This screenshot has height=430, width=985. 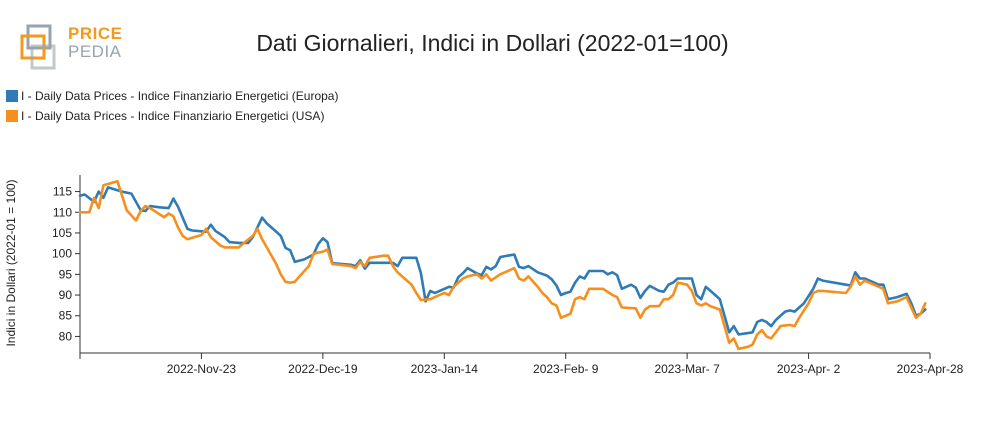 I want to click on x-tick-label: 2022-Nov-23, so click(x=202, y=369).